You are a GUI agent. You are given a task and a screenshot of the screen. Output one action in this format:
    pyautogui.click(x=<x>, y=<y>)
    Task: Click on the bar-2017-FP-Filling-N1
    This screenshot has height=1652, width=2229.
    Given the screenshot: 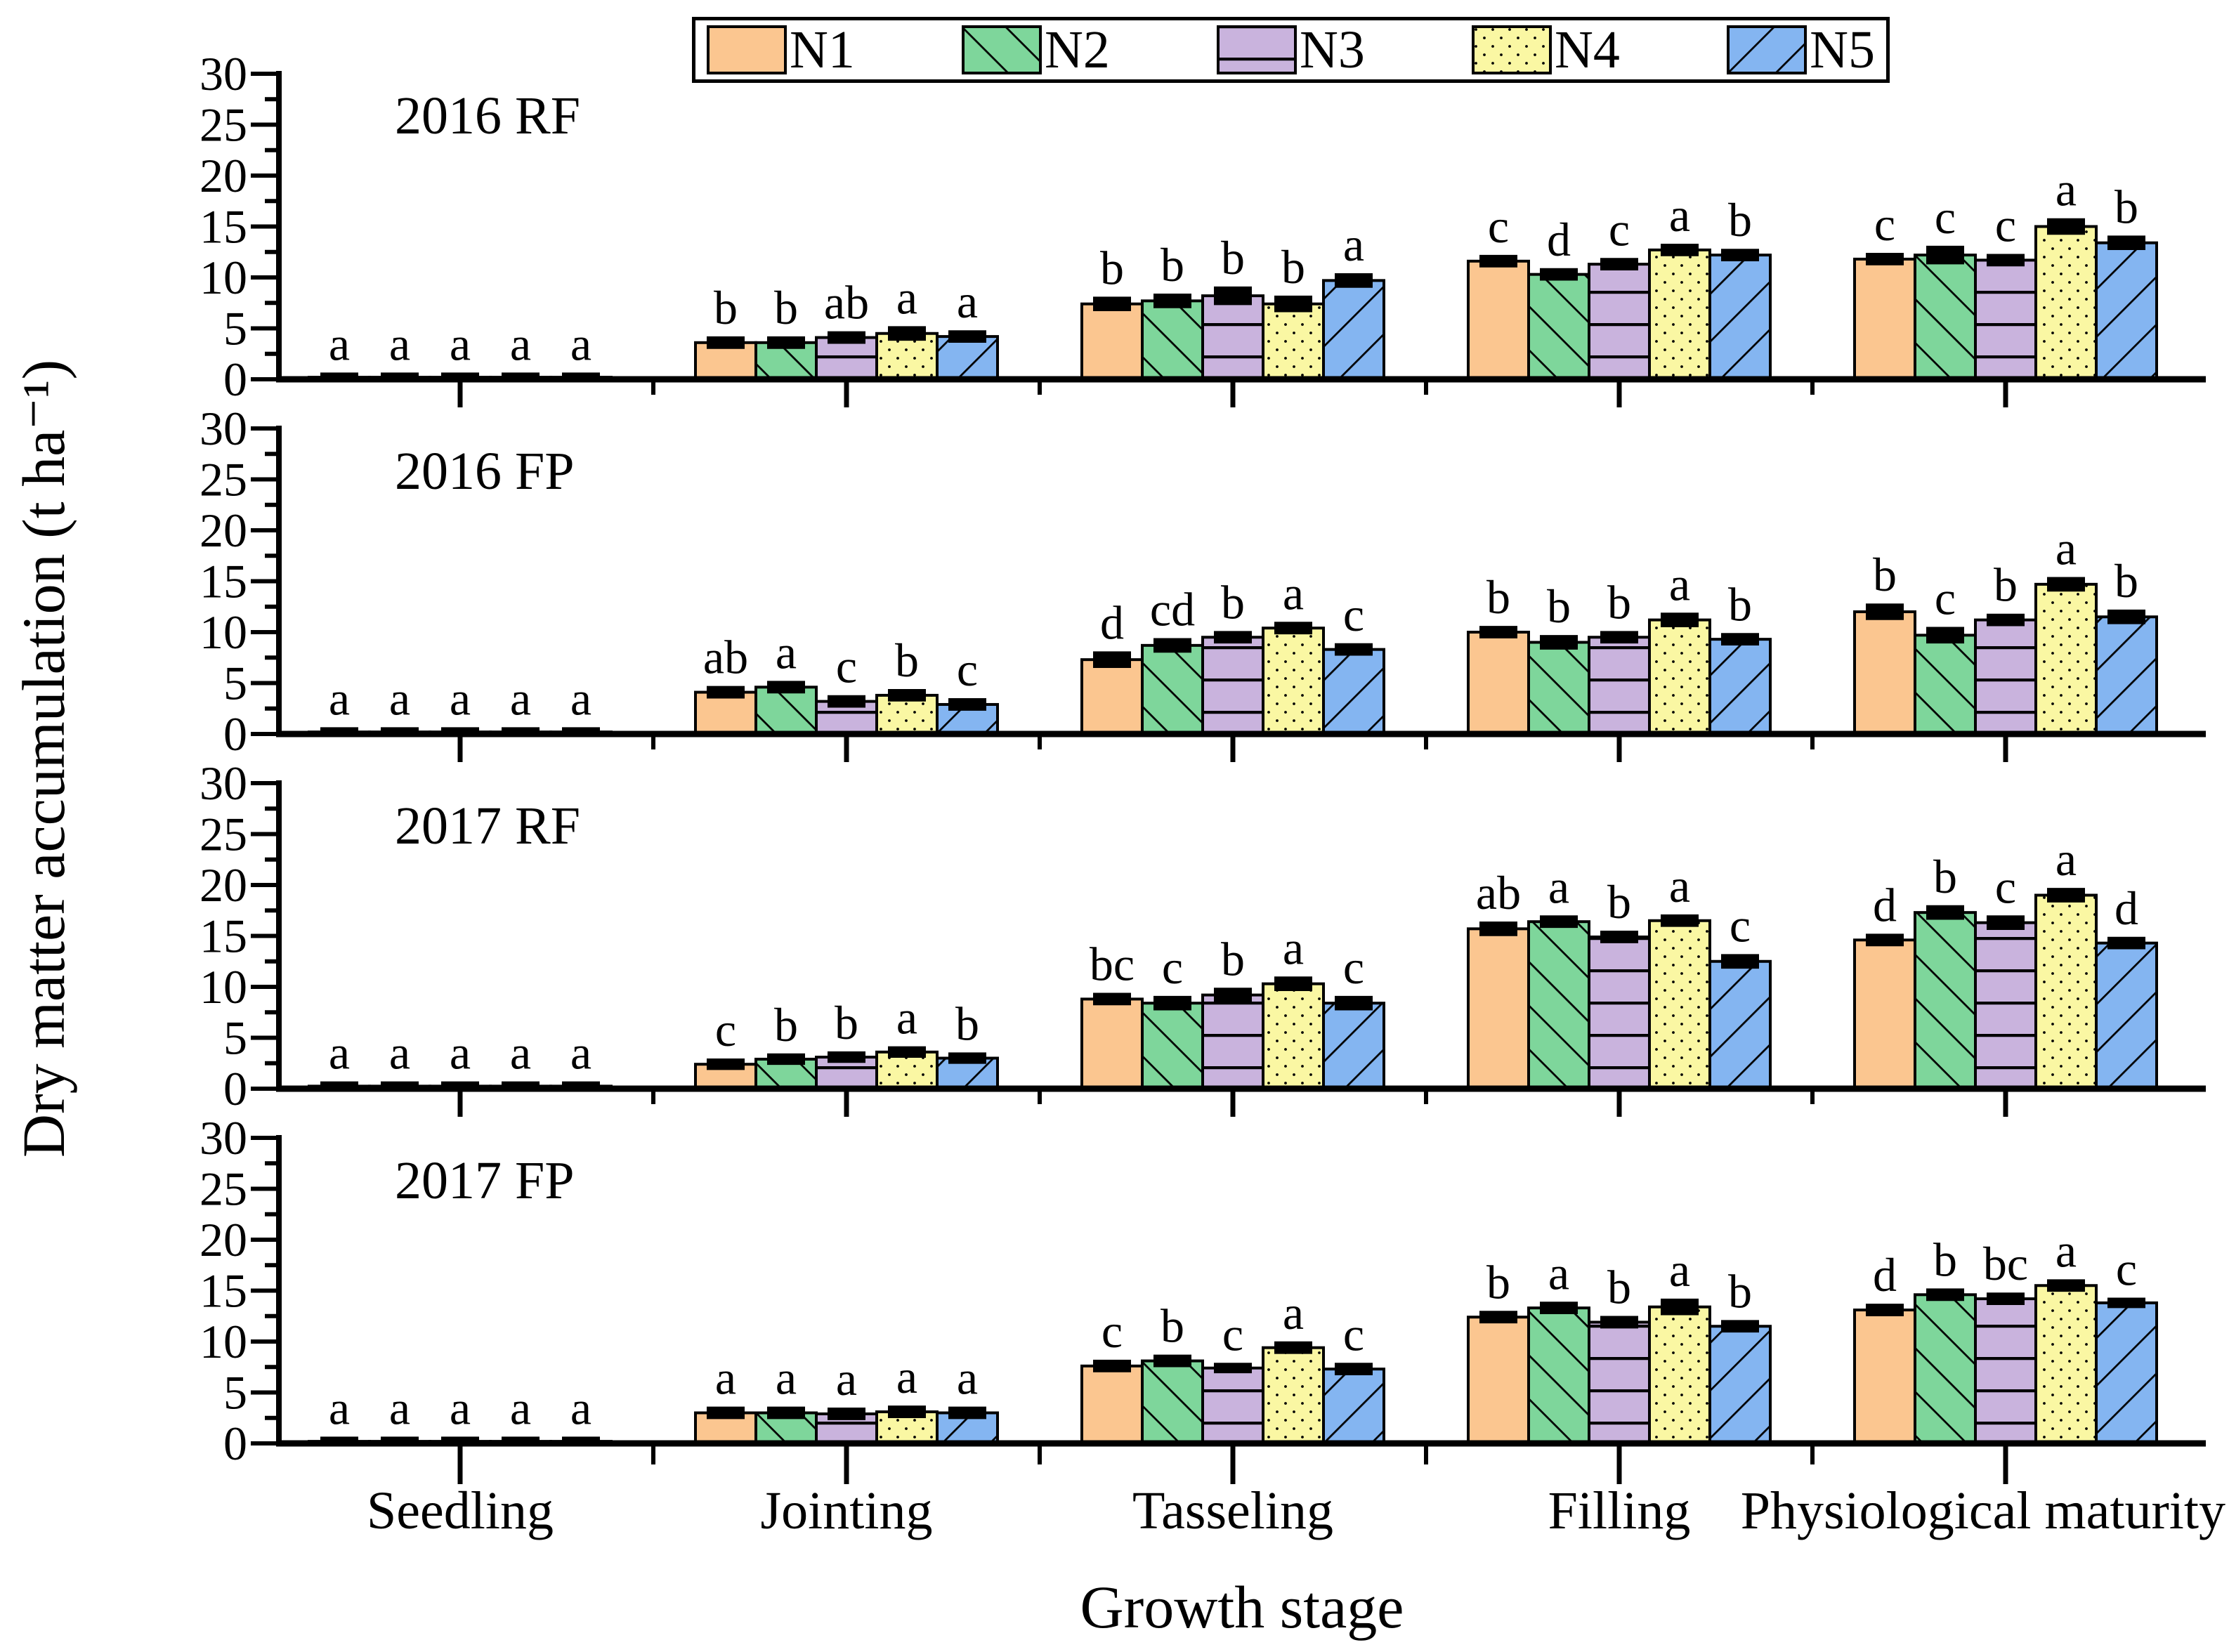 What is the action you would take?
    pyautogui.click(x=1498, y=1380)
    